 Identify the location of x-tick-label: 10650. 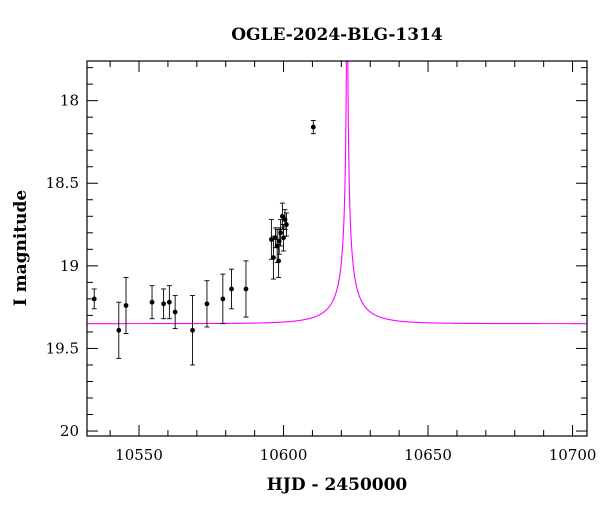
(428, 455).